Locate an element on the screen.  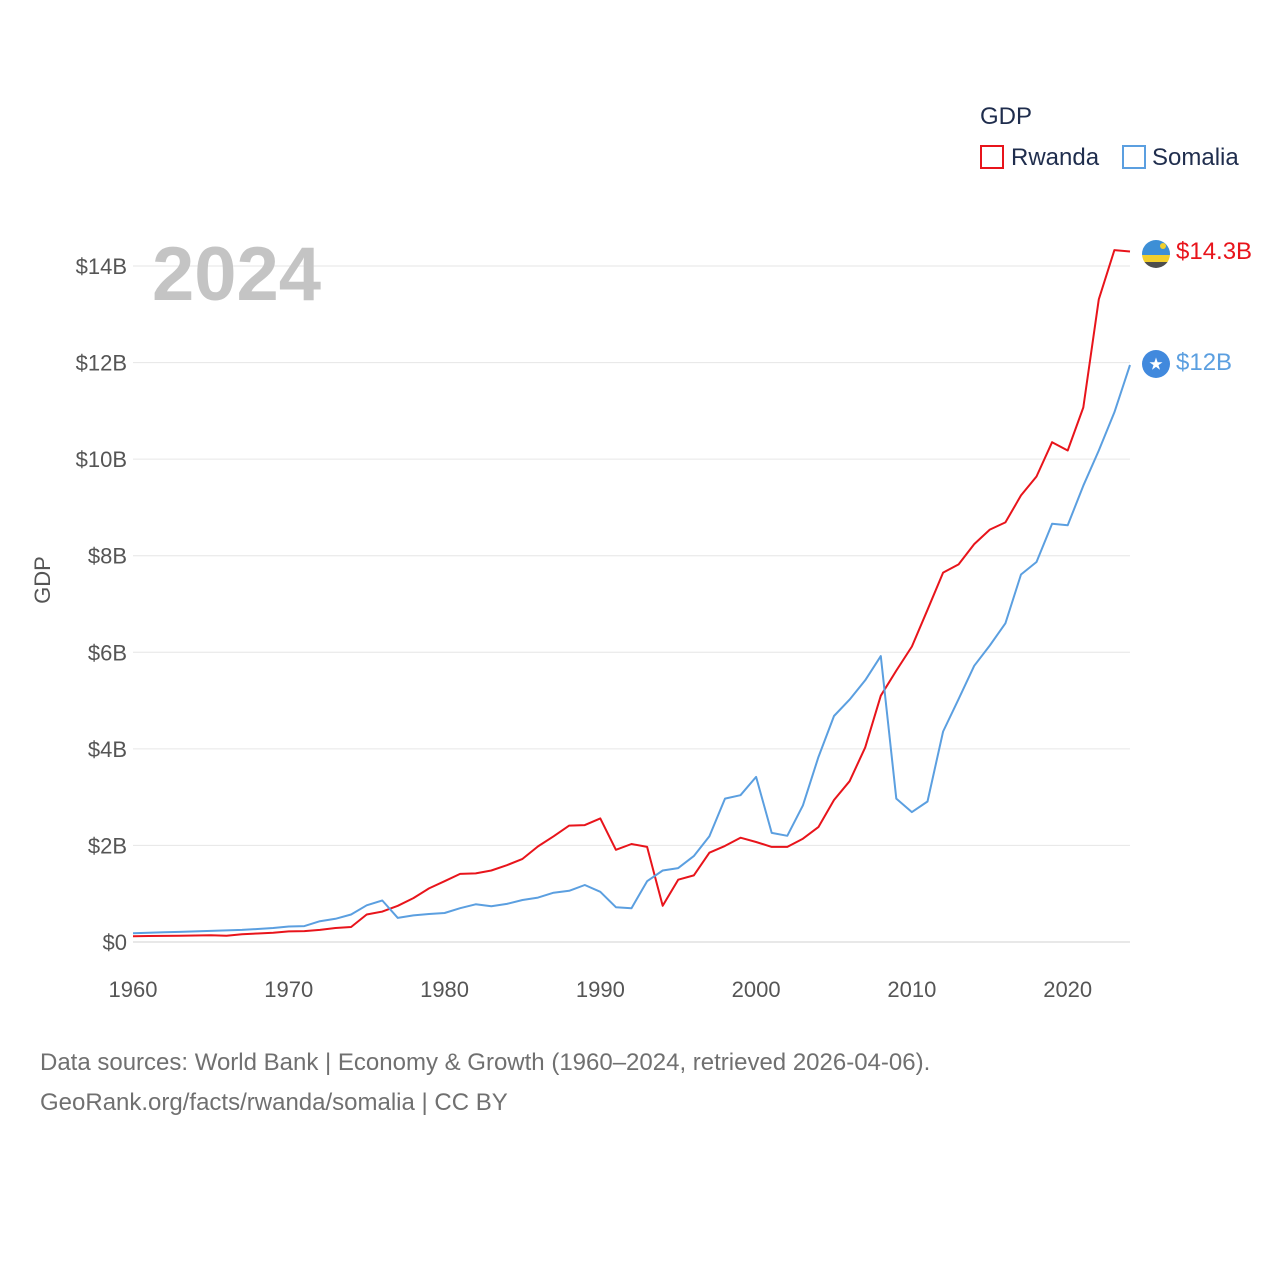
legend: GDP Rwanda Somalia is located at coordinates (1109, 137).